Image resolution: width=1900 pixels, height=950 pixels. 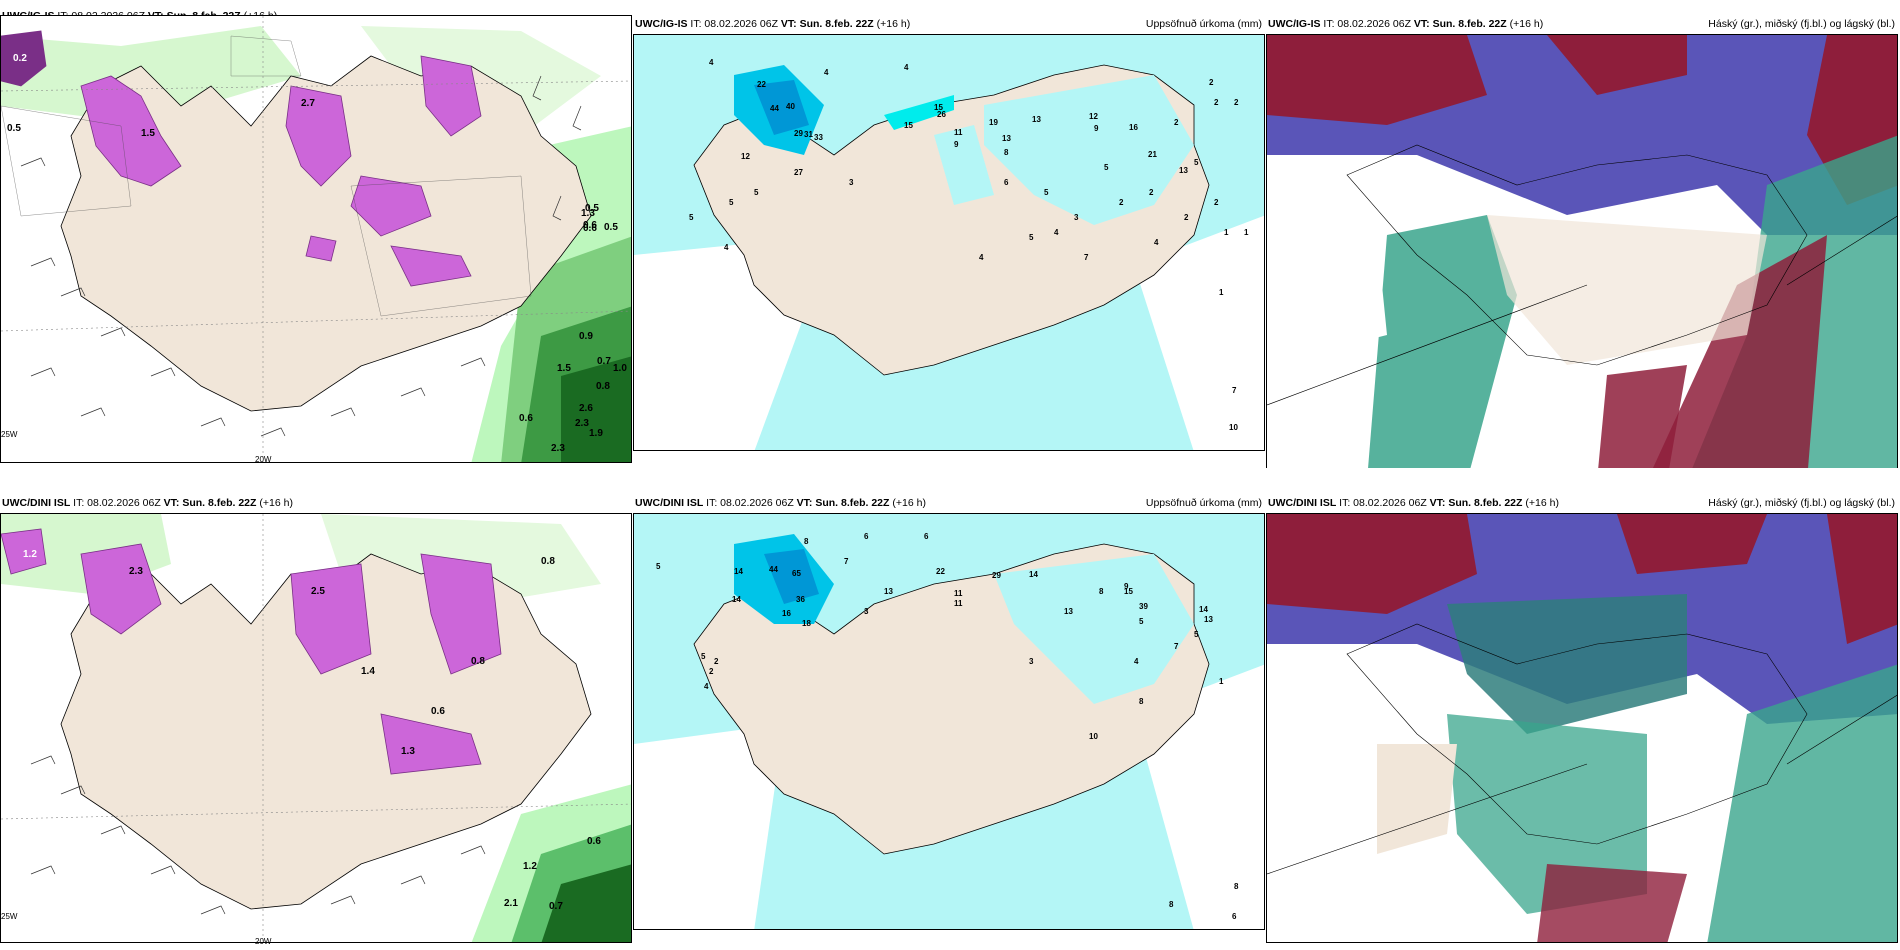 What do you see at coordinates (941, 114) in the screenshot?
I see `svg-text: 26` at bounding box center [941, 114].